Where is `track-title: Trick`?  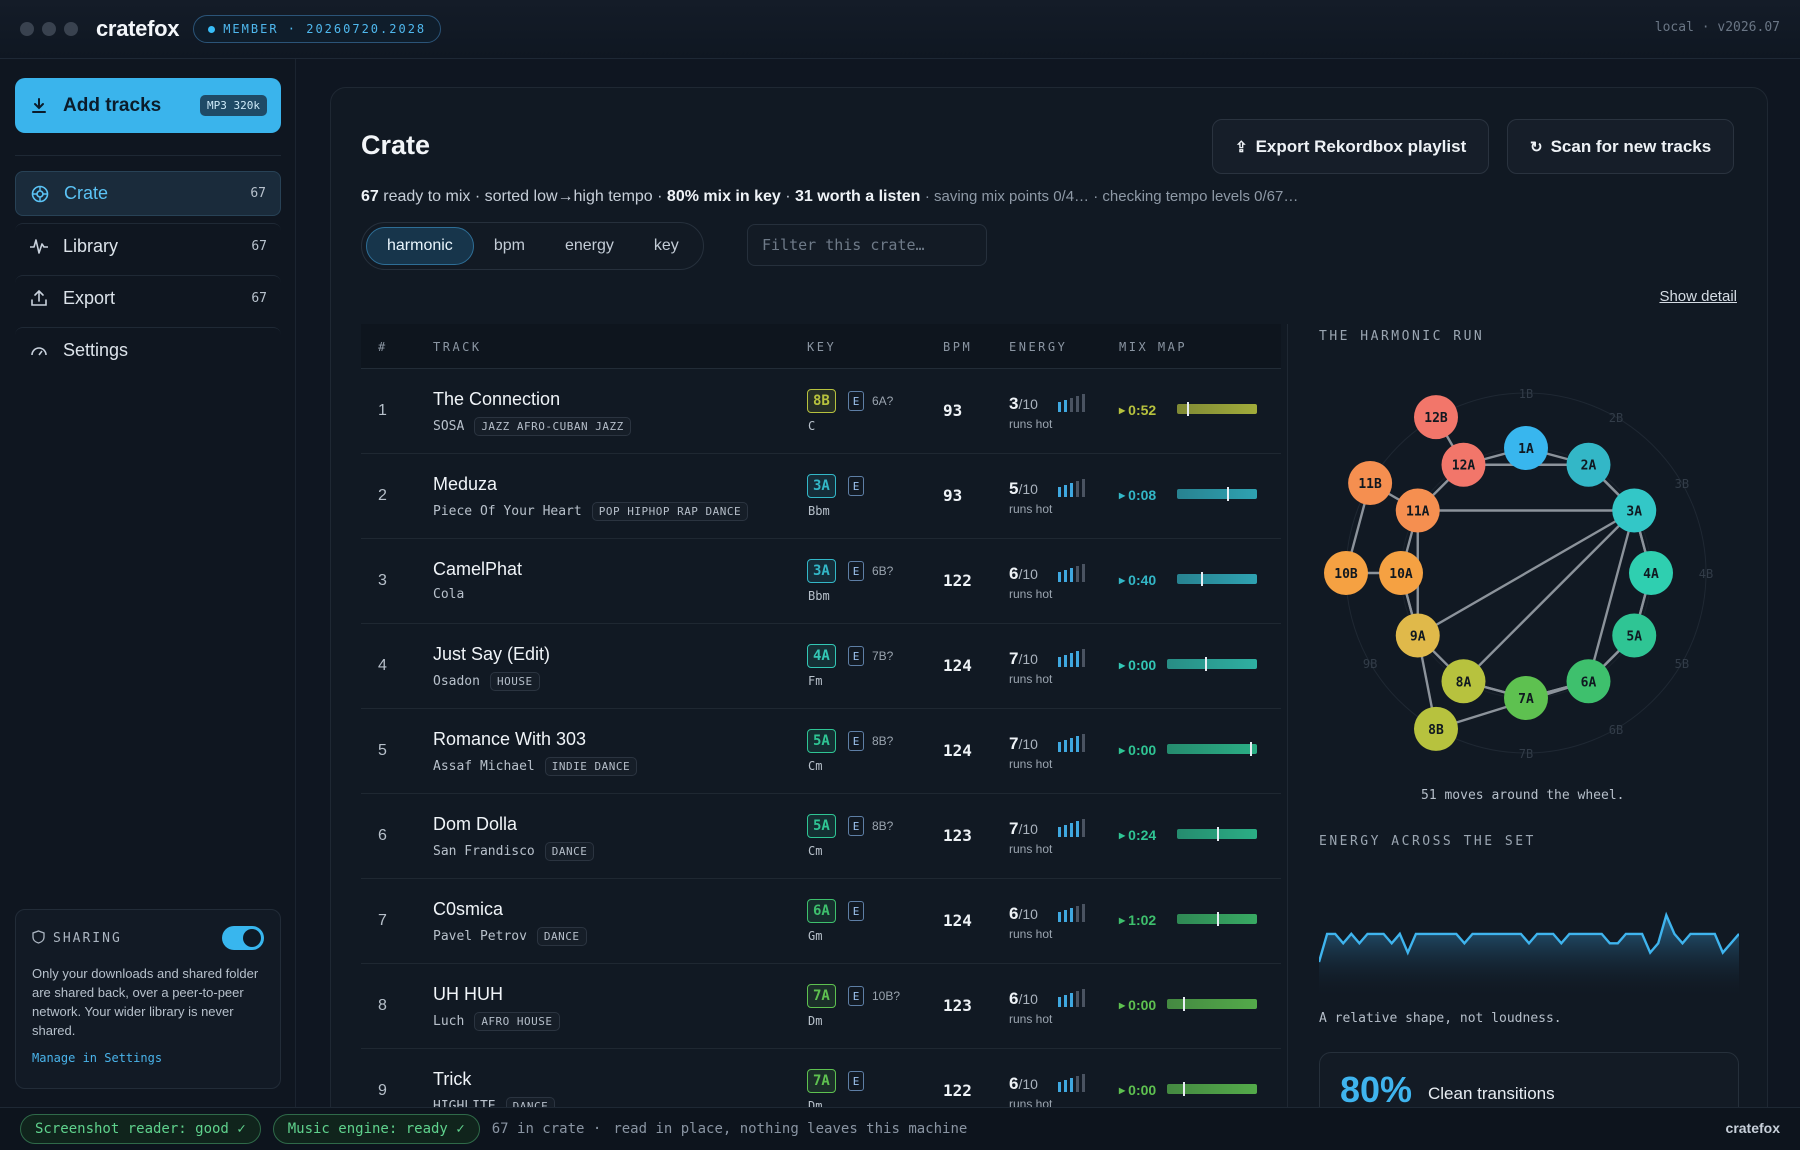 track-title: Trick is located at coordinates (452, 1079).